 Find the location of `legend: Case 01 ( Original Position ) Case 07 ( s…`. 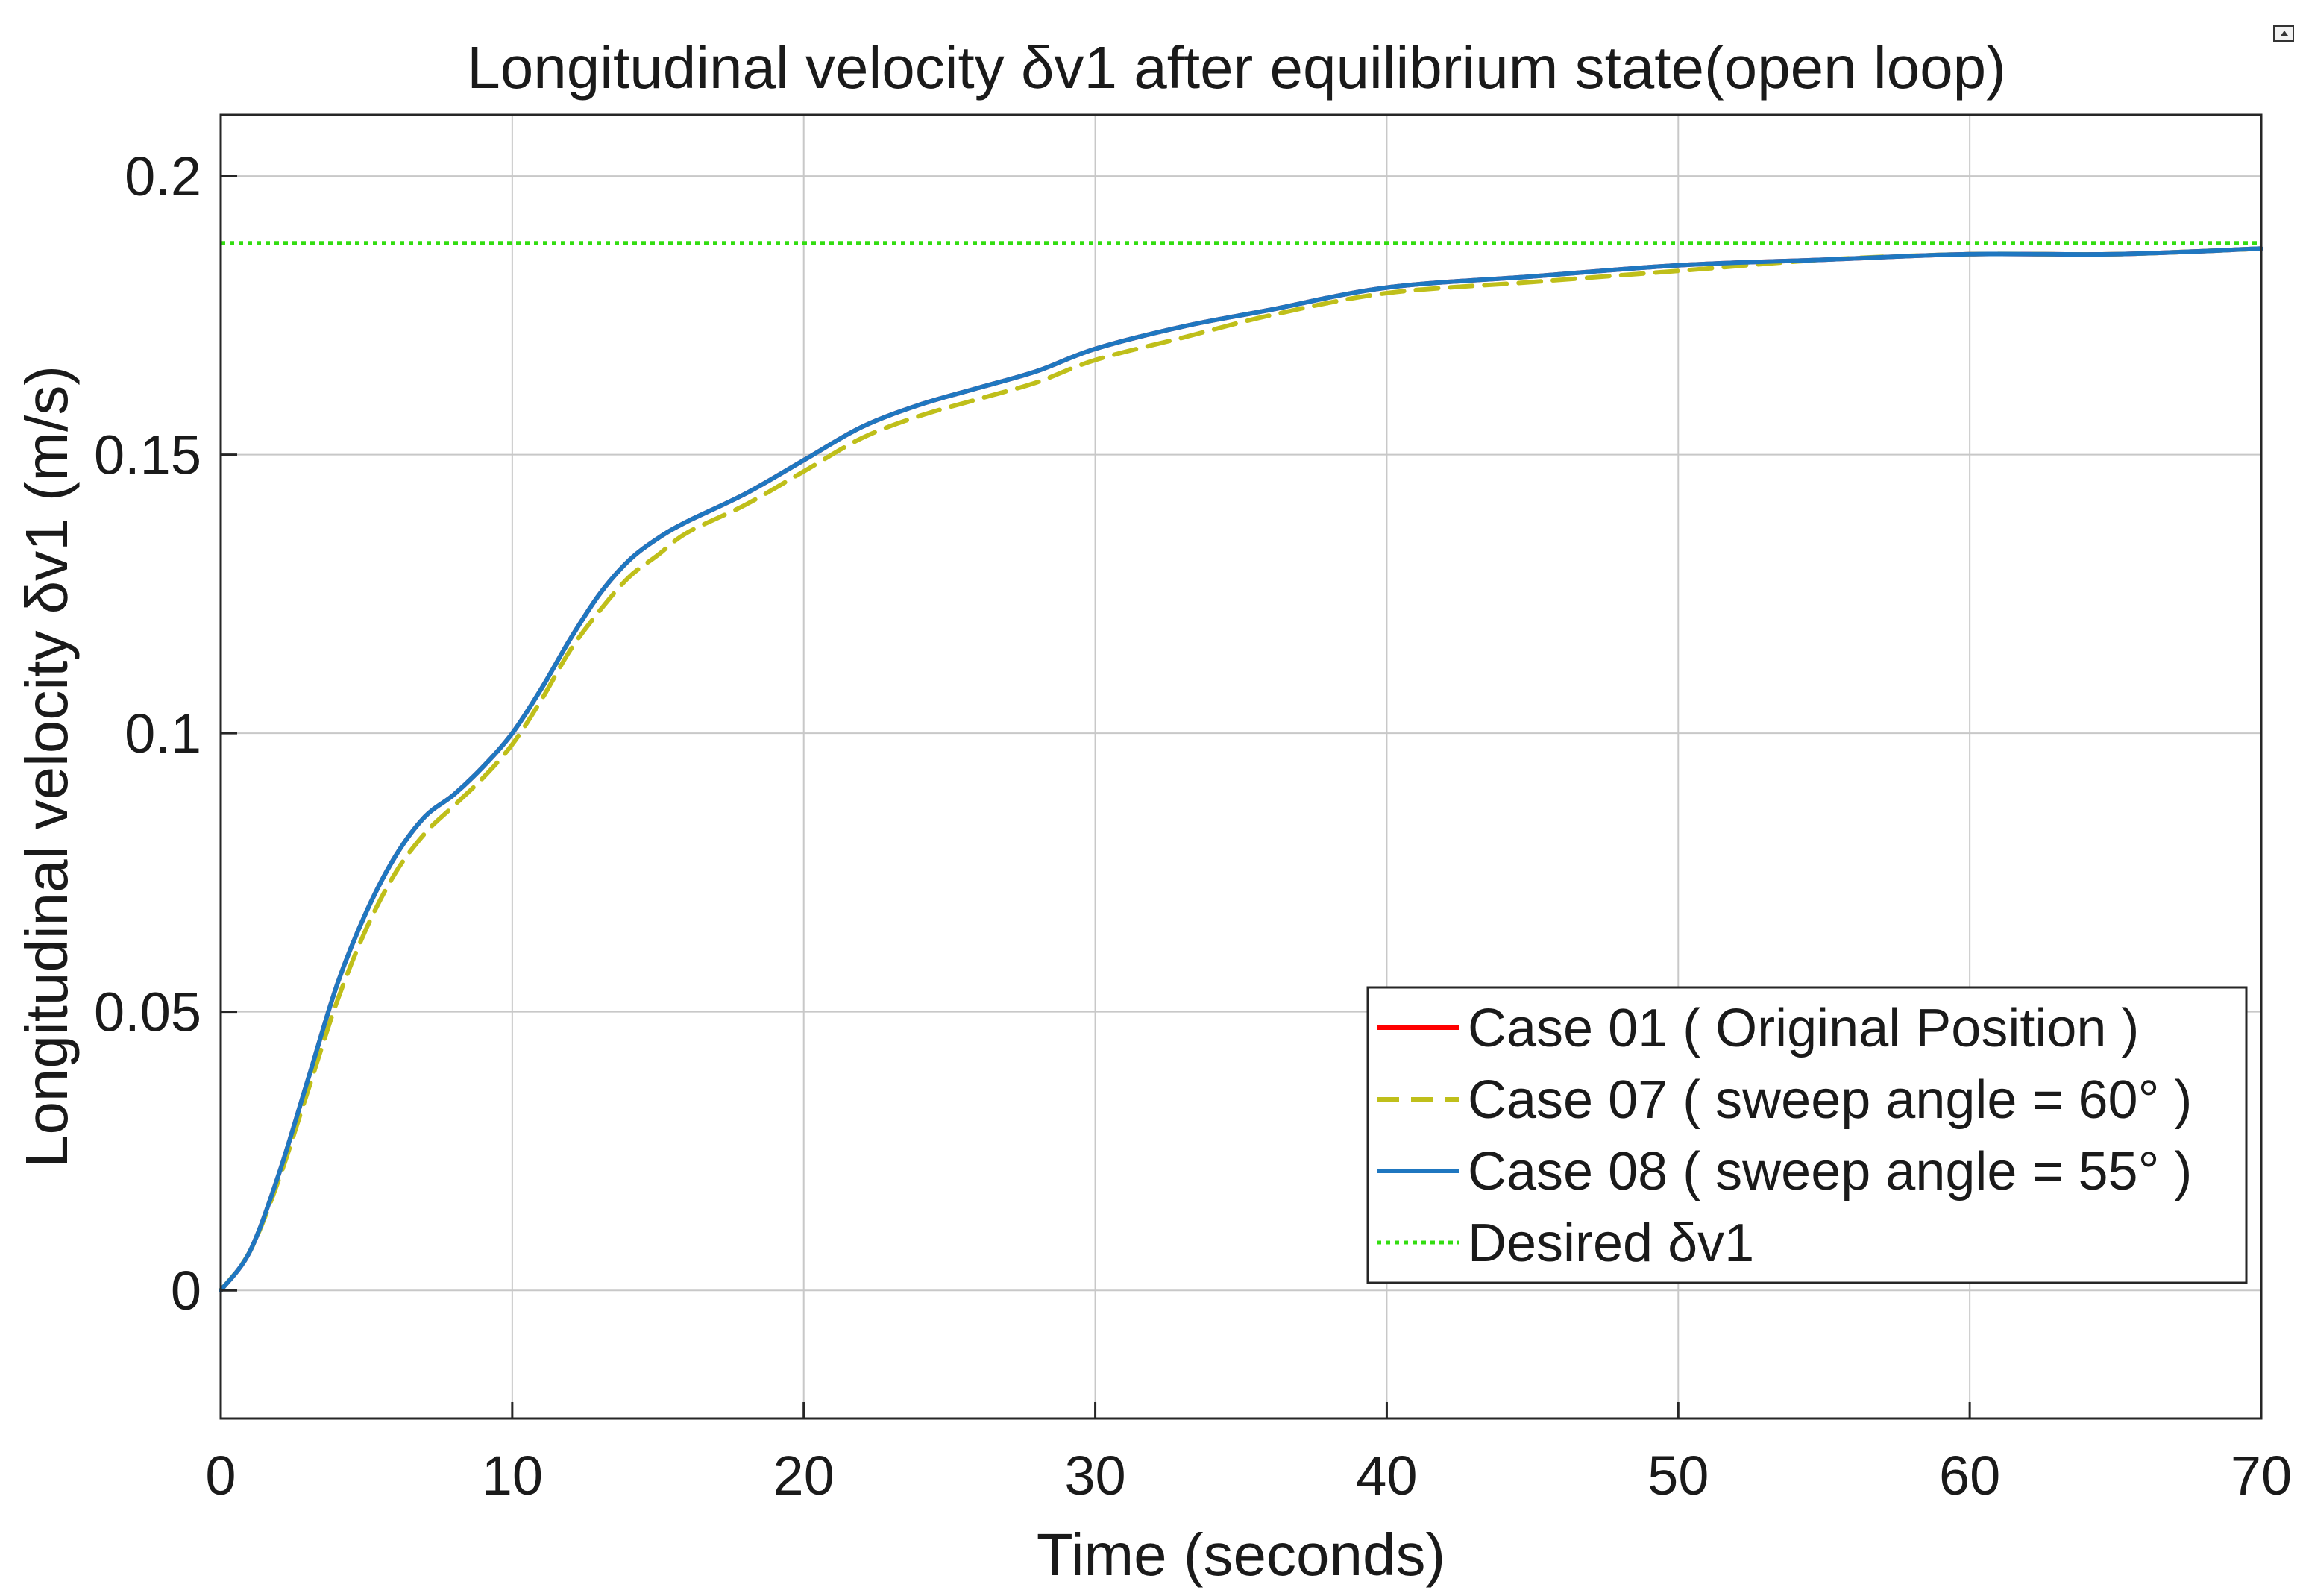

legend: Case 01 ( Original Position ) Case 07 ( s… is located at coordinates (1807, 1135).